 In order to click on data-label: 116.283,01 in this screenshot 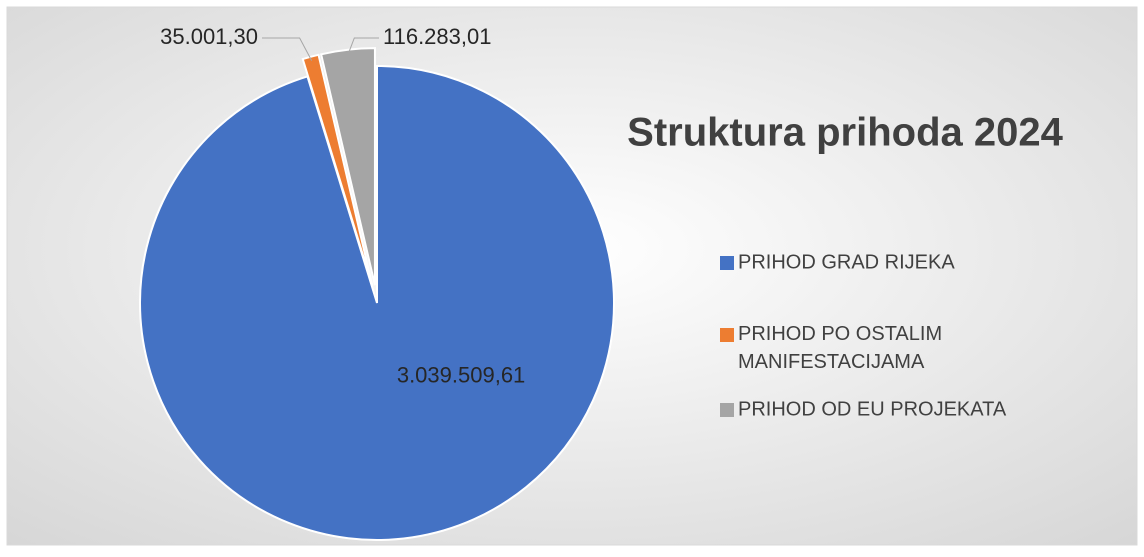, I will do `click(437, 36)`.